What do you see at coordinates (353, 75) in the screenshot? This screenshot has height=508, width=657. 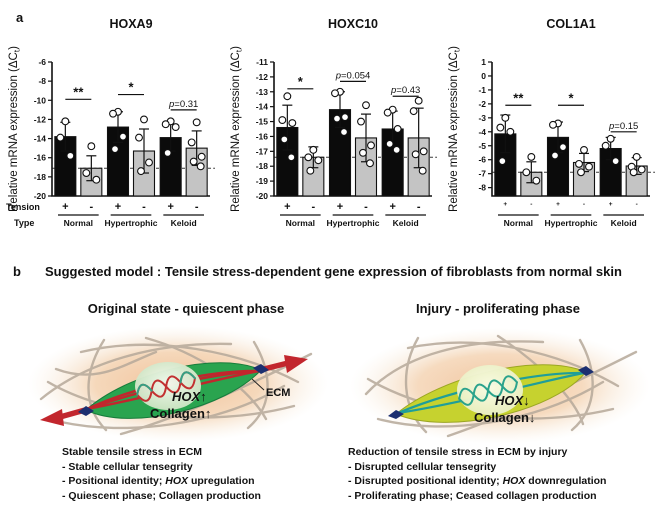 I see `significance-label: p=0.054` at bounding box center [353, 75].